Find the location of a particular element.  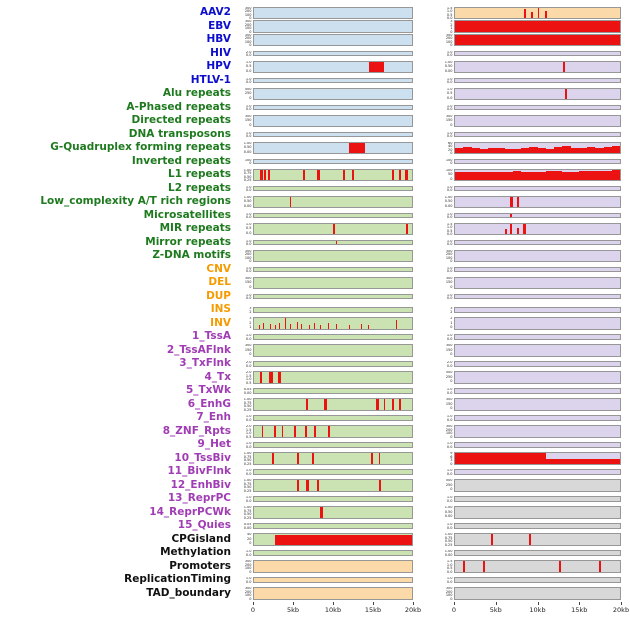

track-row: INV 3 2 1 2 1 0 is located at coordinates (315, 324).